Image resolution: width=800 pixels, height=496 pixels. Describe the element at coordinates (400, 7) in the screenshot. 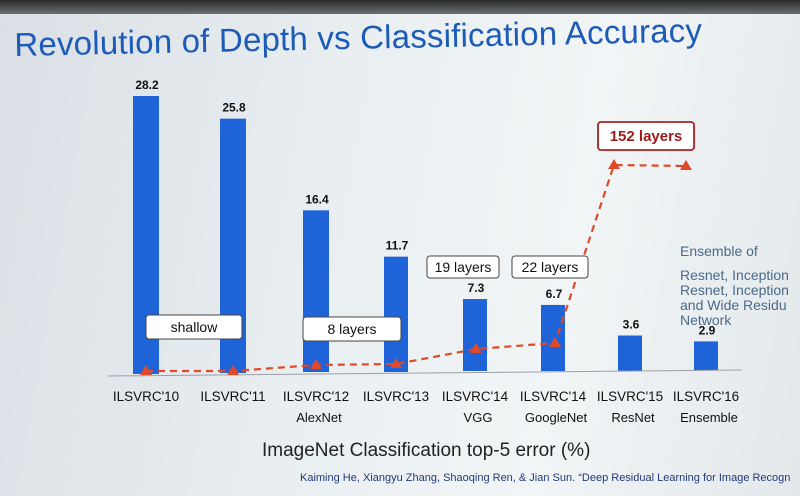

I see `projector-edge` at that location.